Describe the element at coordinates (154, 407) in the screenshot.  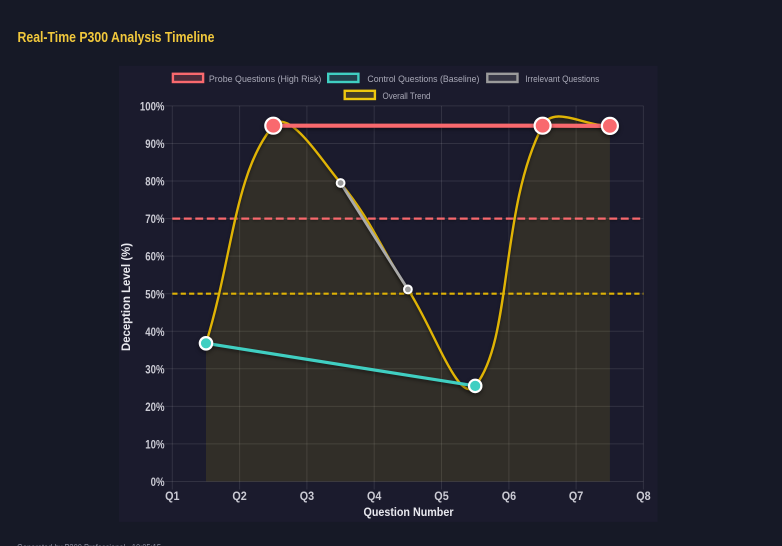
I see `svg-text: 20%` at that location.